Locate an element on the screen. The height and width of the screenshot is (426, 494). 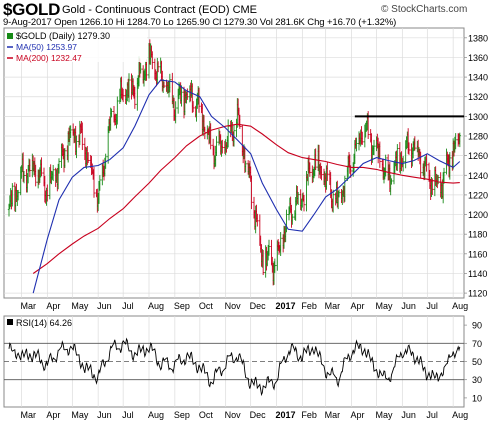
price-y-tick-label: 1380 is located at coordinates (478, 38).